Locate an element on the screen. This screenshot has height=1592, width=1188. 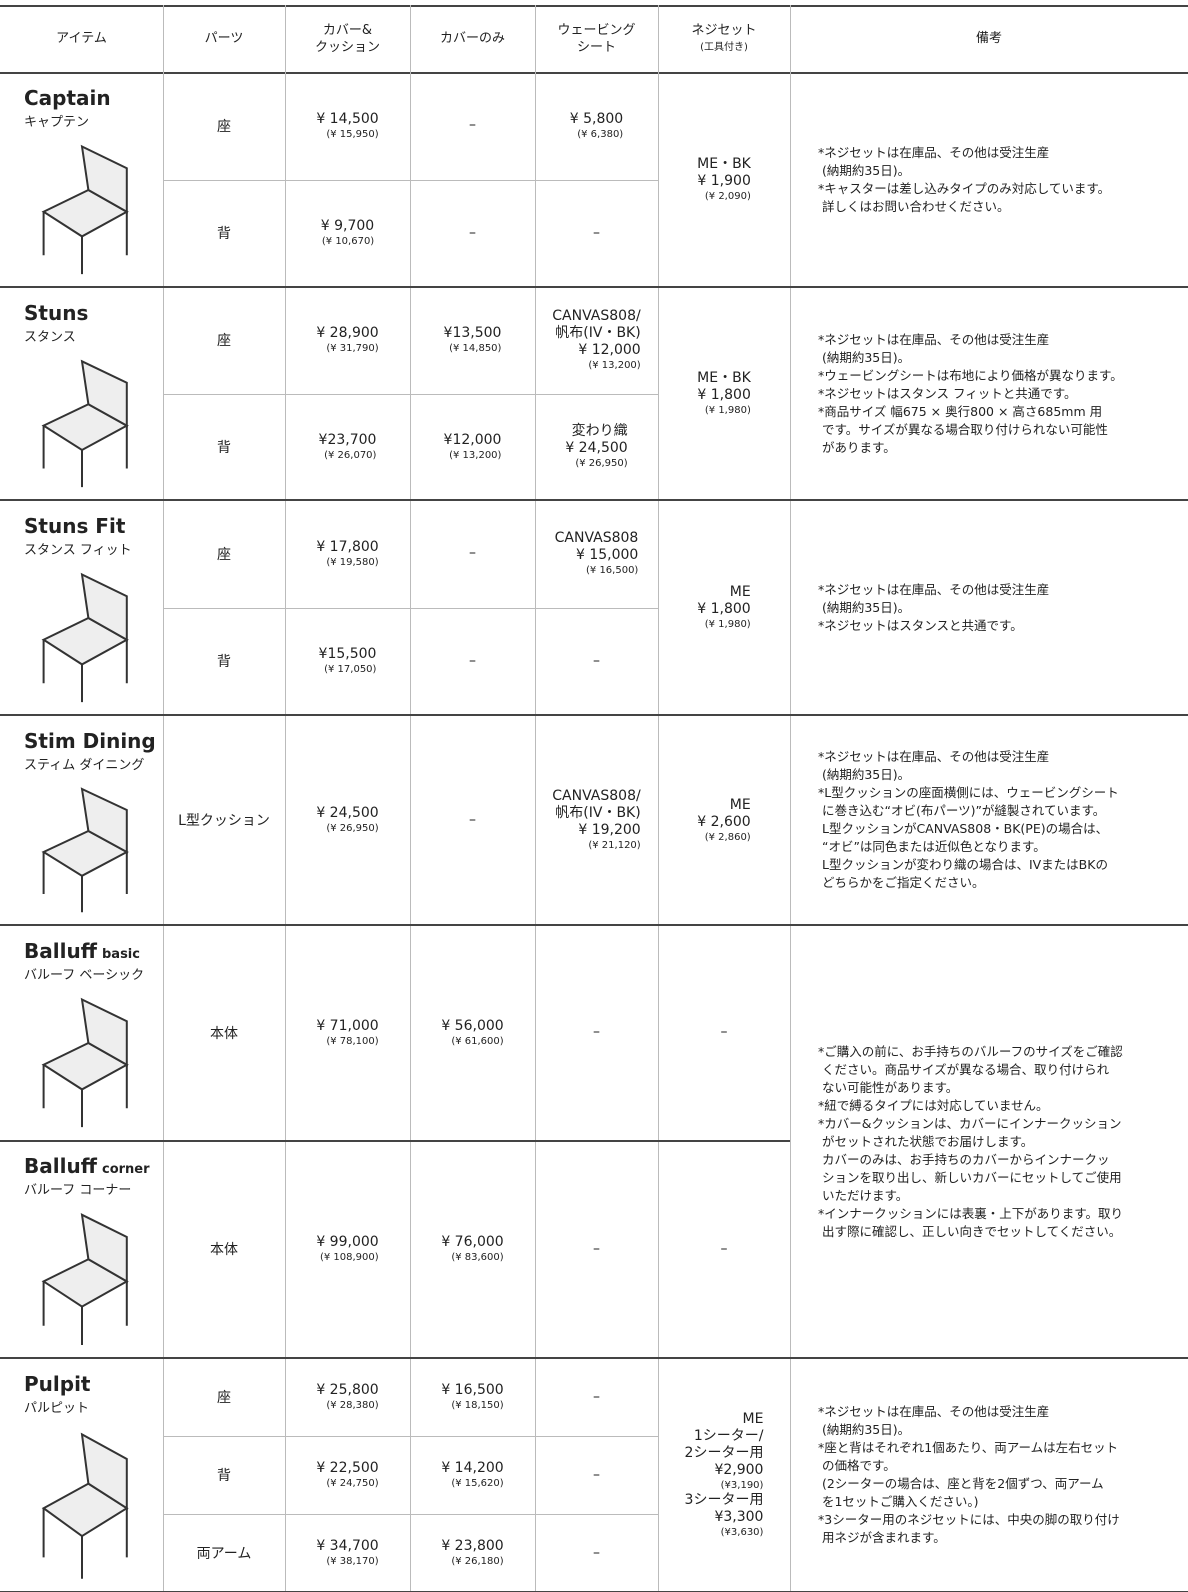
line: ME・BK is located at coordinates (724, 164).